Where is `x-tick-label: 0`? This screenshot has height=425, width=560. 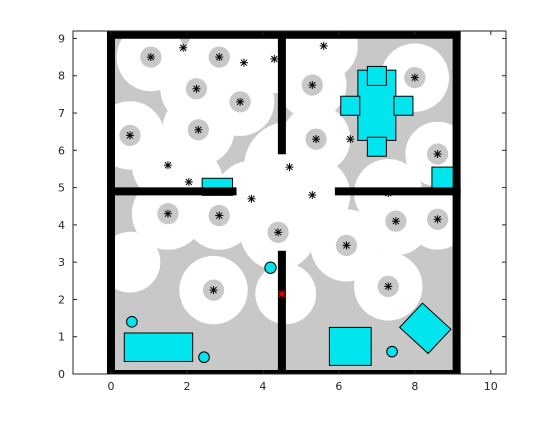
x-tick-label: 0 is located at coordinates (110, 386).